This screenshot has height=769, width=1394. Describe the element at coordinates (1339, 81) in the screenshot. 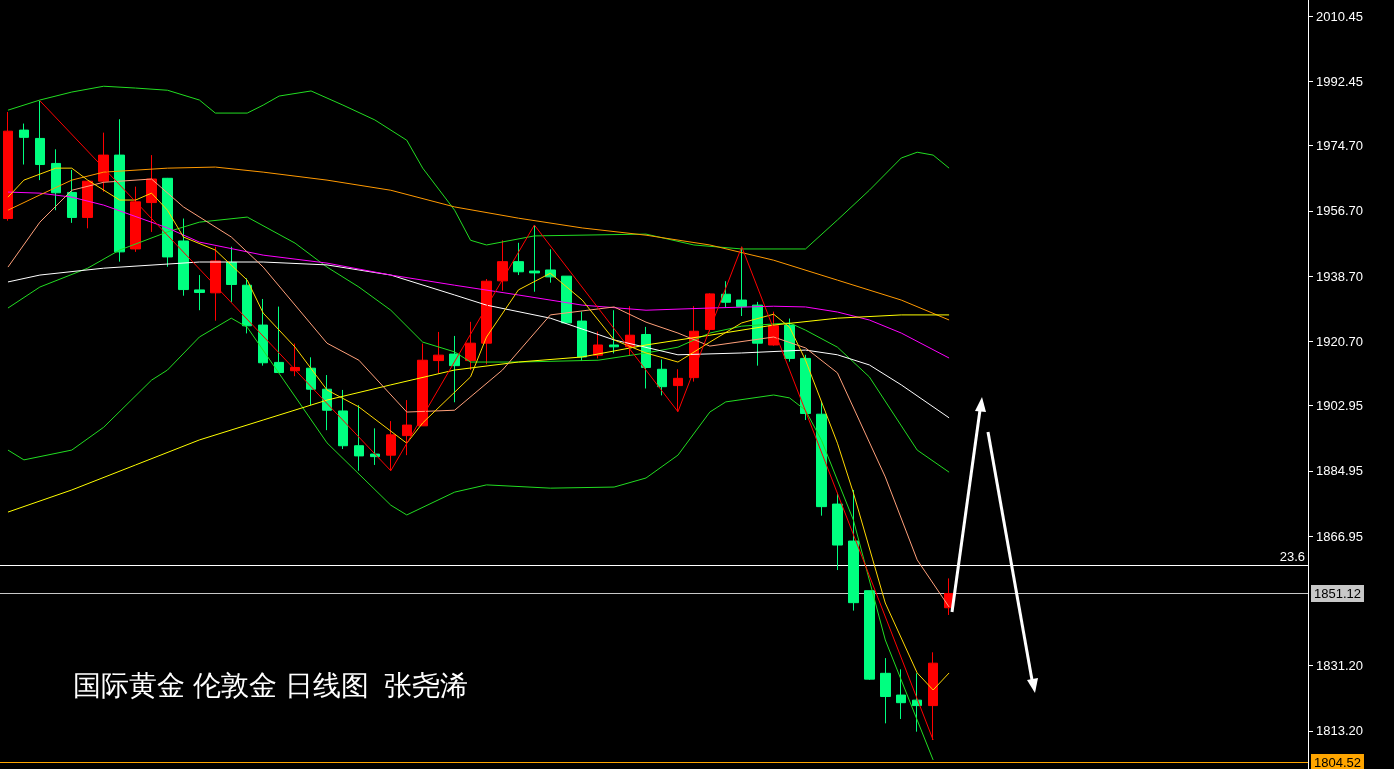

I see `y-tick-label: 1992.45` at that location.